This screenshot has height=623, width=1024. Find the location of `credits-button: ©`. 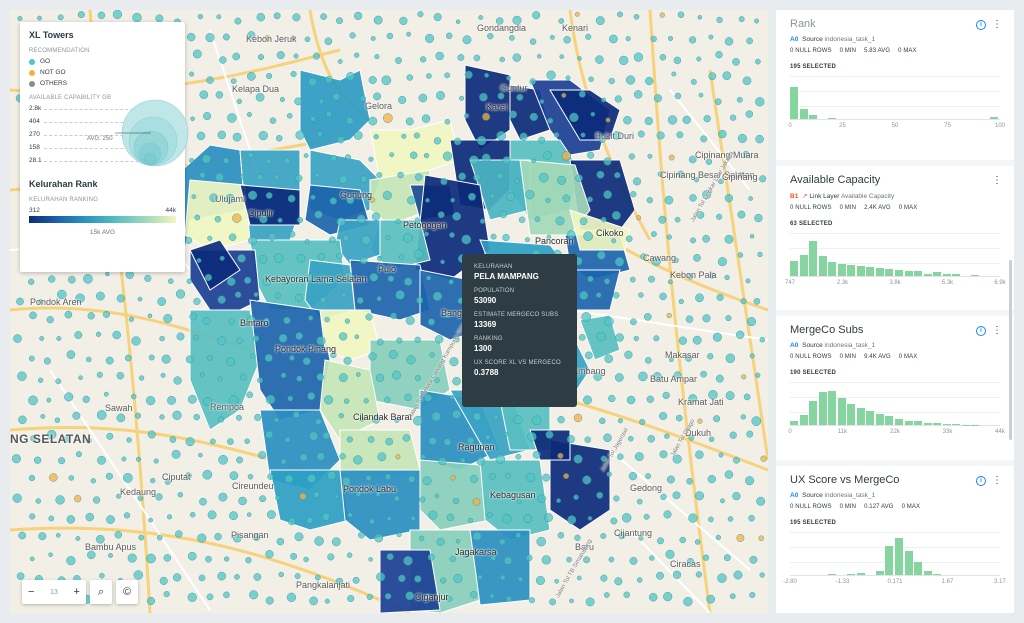

credits-button: © is located at coordinates (127, 592).